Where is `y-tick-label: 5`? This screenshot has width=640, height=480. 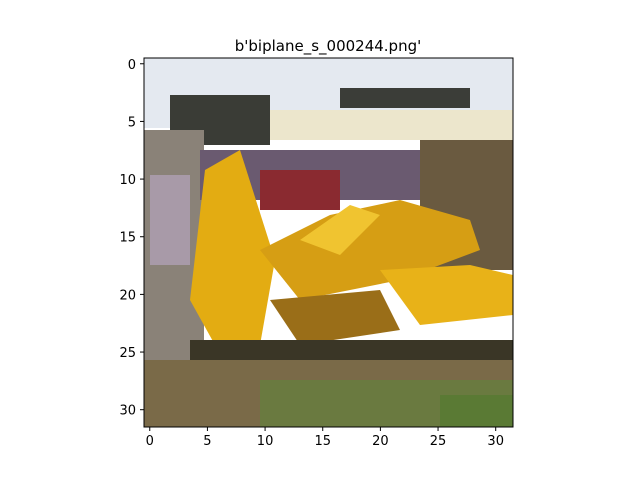 y-tick-label: 5 is located at coordinates (132, 122).